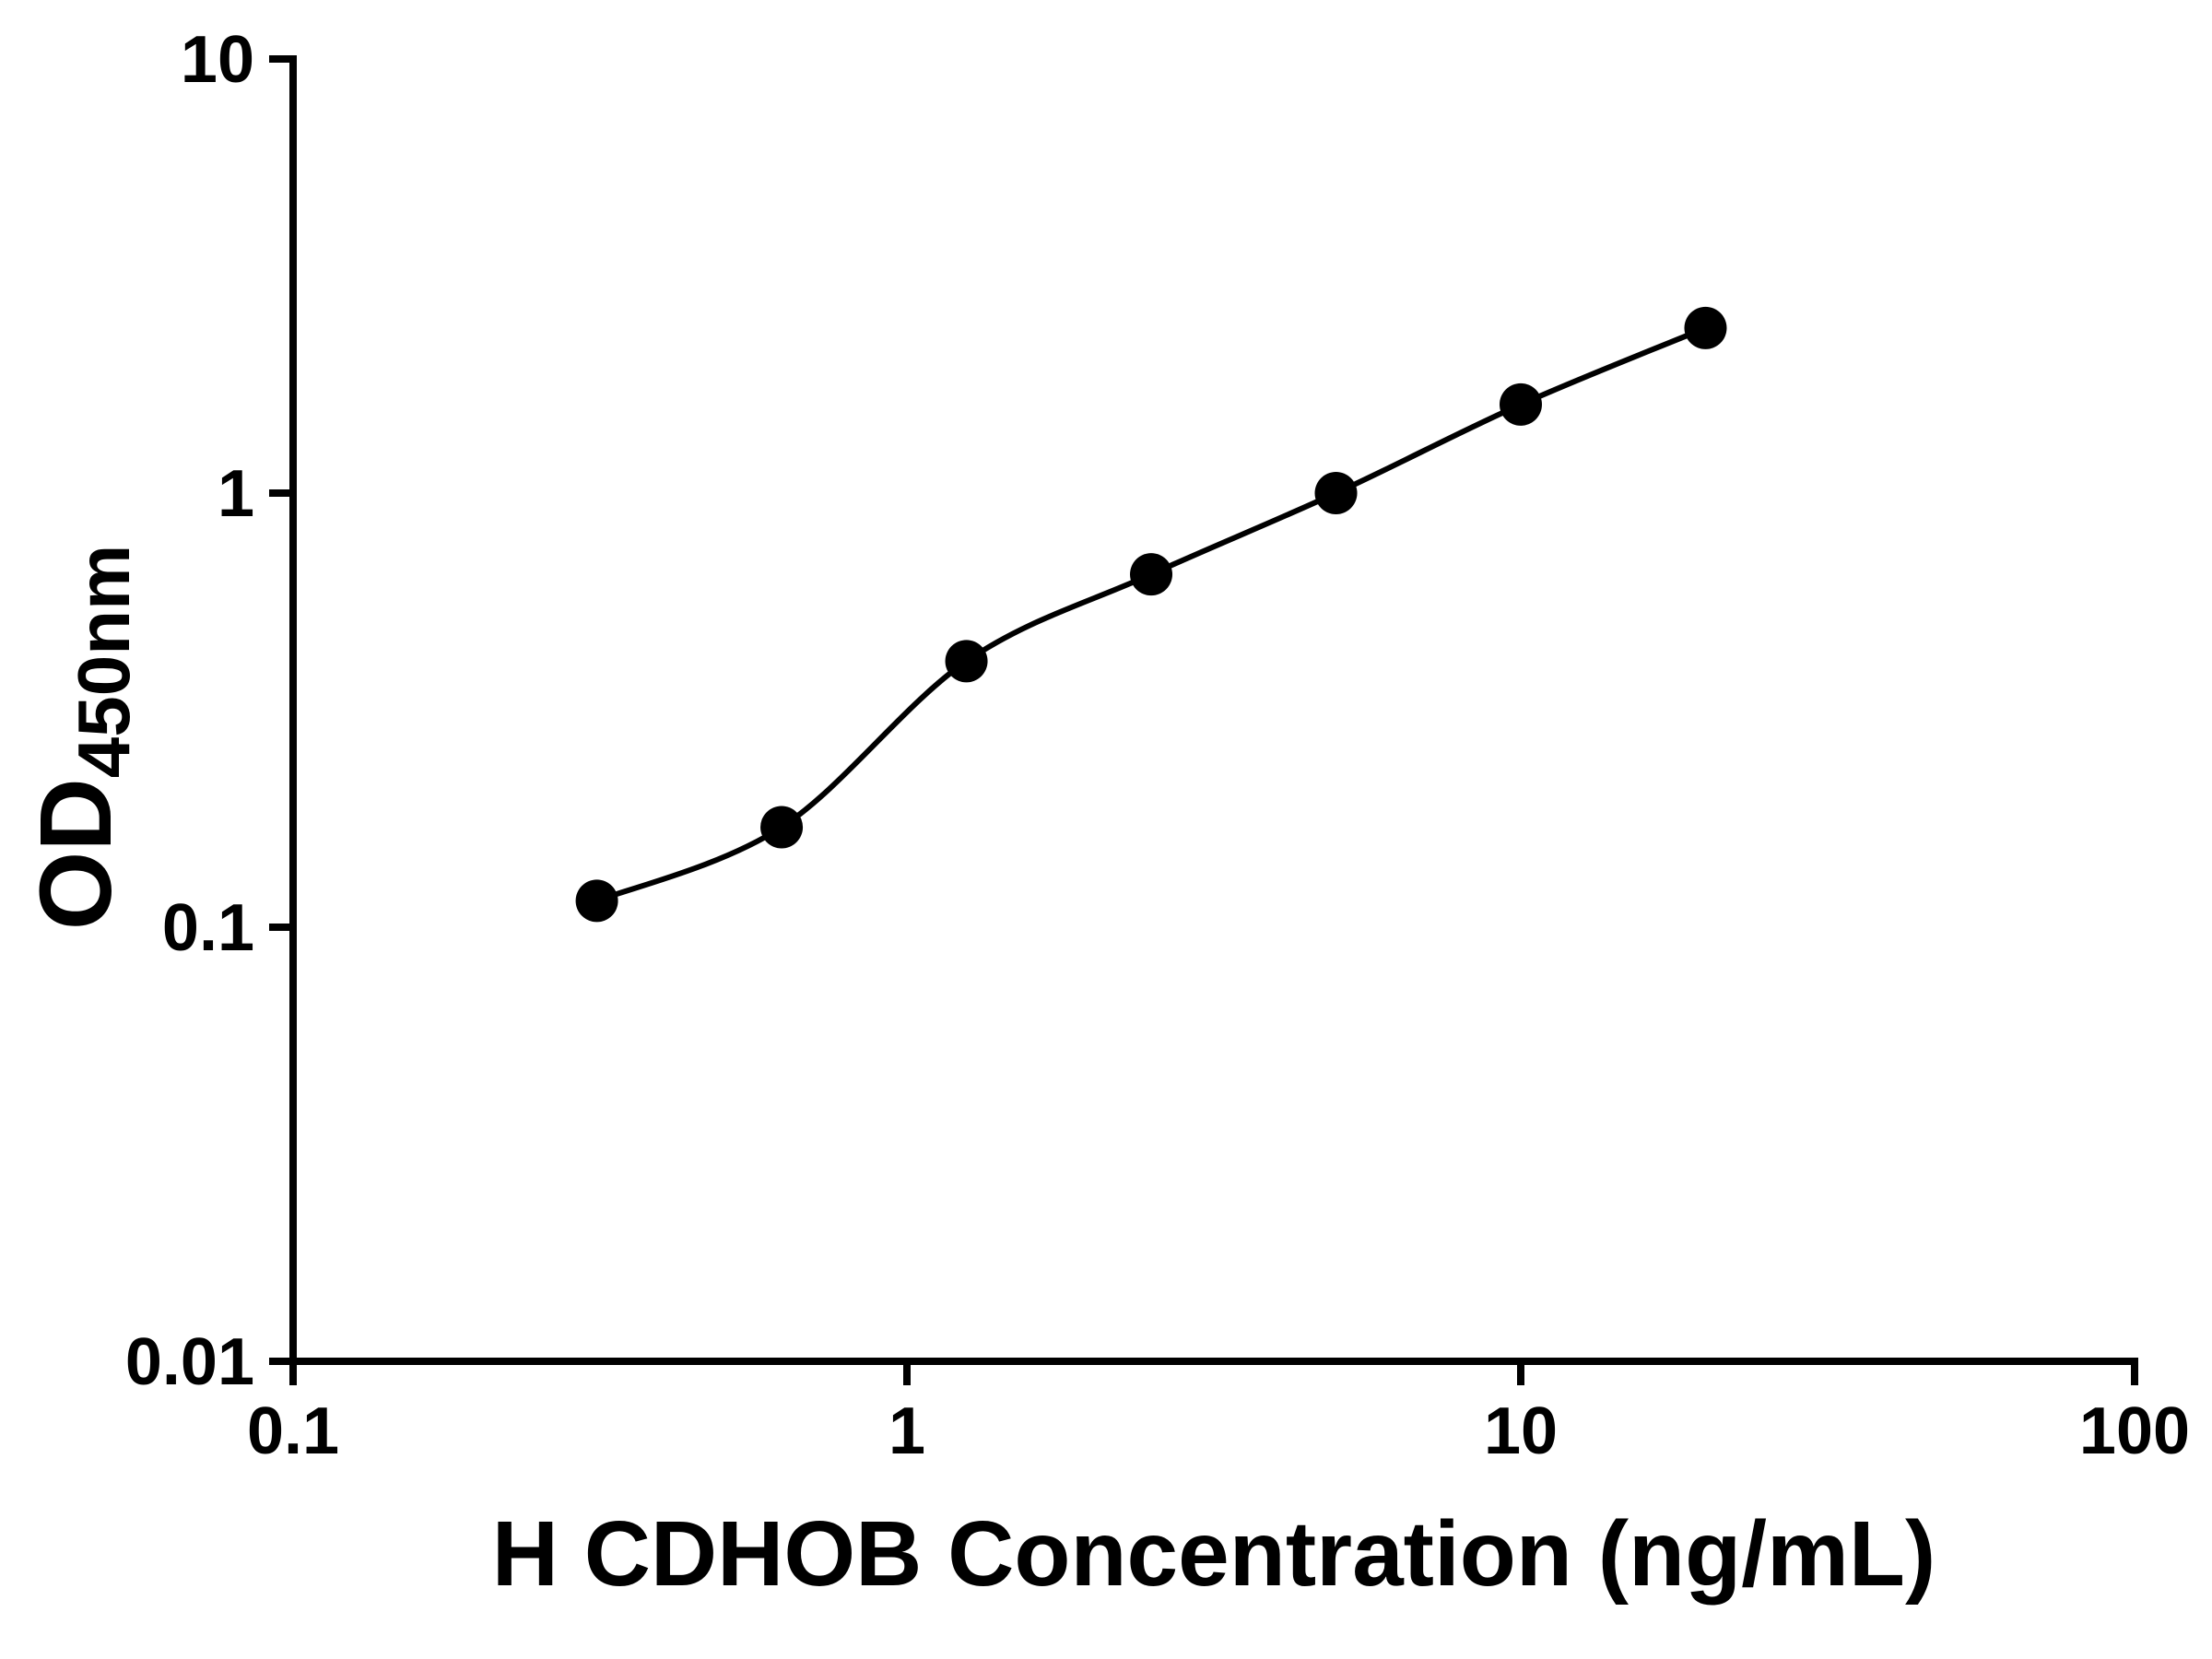 This screenshot has width=2212, height=1659. I want to click on y-axis-title: OD450nm, so click(82, 737).